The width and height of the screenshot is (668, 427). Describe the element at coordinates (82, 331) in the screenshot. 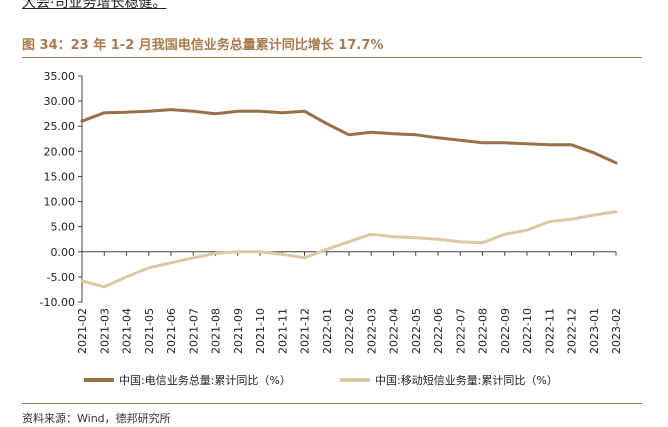

I see `x-tick-label: 2021-02` at that location.